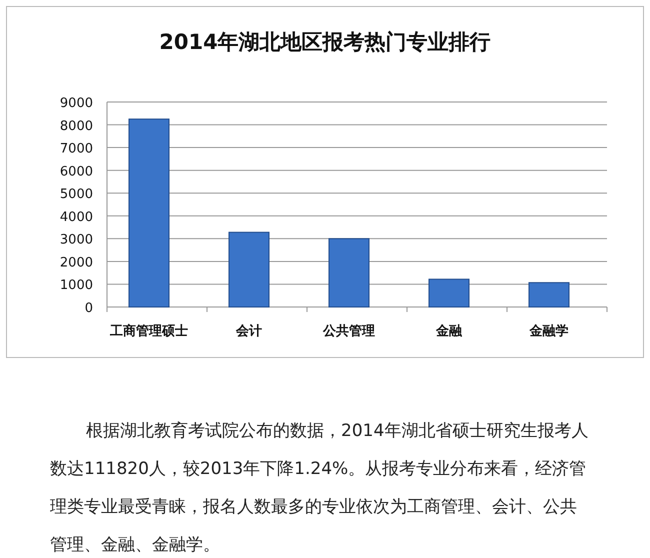  I want to click on x-tick-label: 工商管理硕士, so click(148, 331).